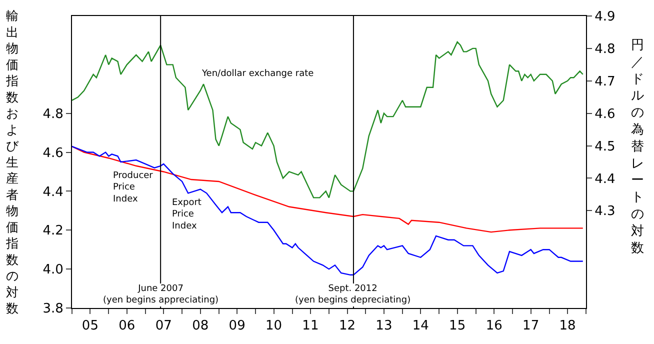  What do you see at coordinates (605, 179) in the screenshot?
I see `y2-tick-label: 4.4` at bounding box center [605, 179].